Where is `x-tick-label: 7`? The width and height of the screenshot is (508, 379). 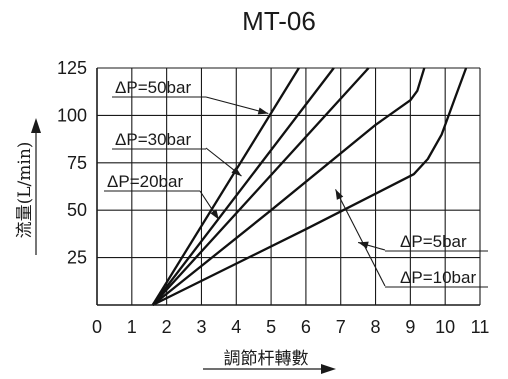 x-tick-label: 7 is located at coordinates (341, 327).